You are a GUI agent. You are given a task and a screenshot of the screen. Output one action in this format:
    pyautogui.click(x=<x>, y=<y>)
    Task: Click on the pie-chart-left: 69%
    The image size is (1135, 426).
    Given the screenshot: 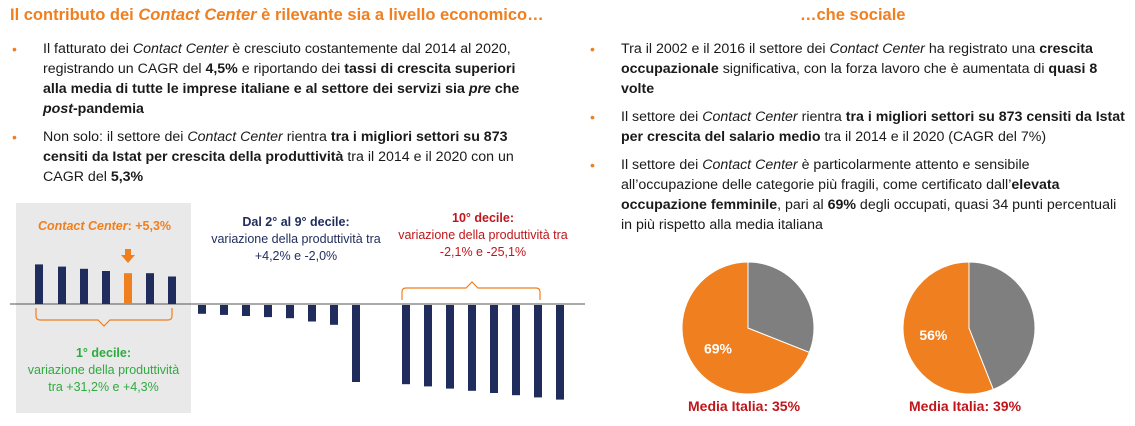 What is the action you would take?
    pyautogui.click(x=748, y=330)
    